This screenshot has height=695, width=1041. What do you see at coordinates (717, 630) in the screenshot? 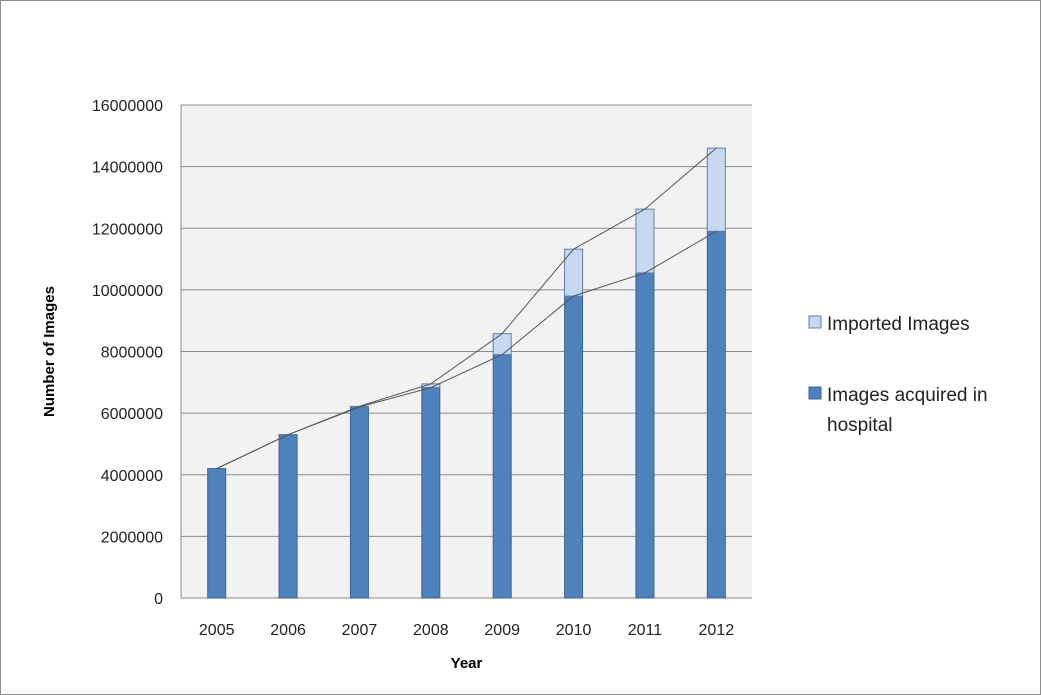
I see `x-tick-label: 2012` at bounding box center [717, 630].